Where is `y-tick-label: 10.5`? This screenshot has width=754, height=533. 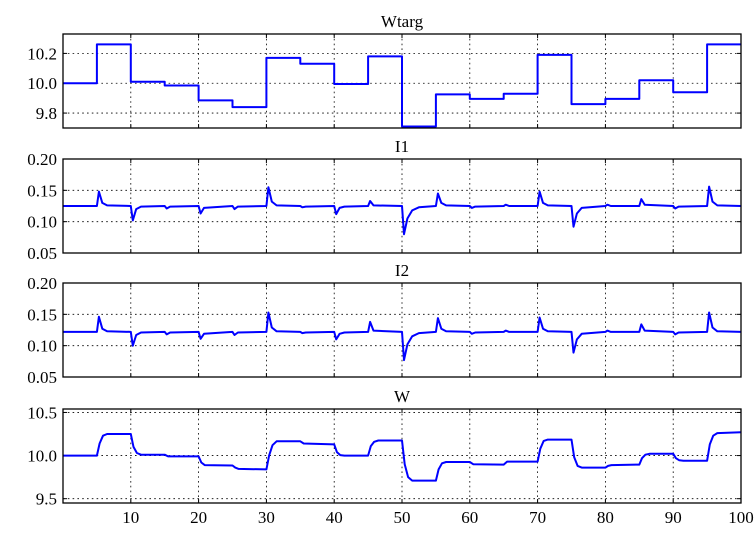
y-tick-label: 10.5 is located at coordinates (42, 412).